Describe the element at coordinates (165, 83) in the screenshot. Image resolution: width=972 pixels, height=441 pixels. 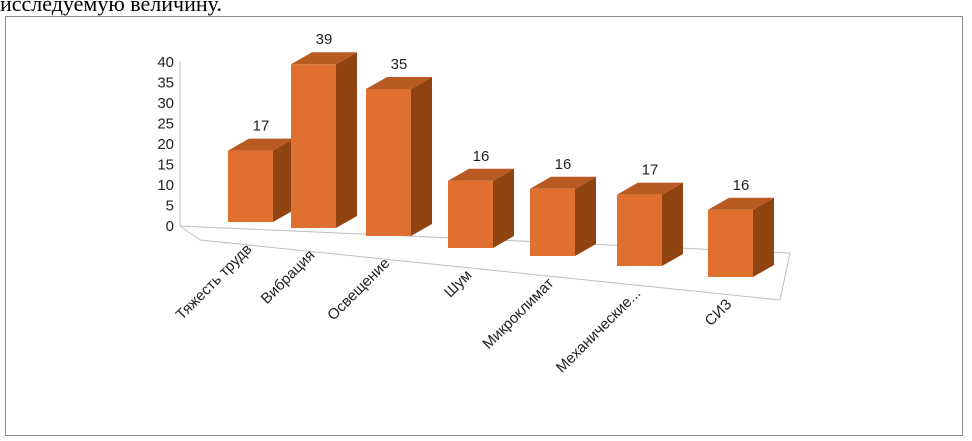
I see `y-tick-label: 35` at that location.